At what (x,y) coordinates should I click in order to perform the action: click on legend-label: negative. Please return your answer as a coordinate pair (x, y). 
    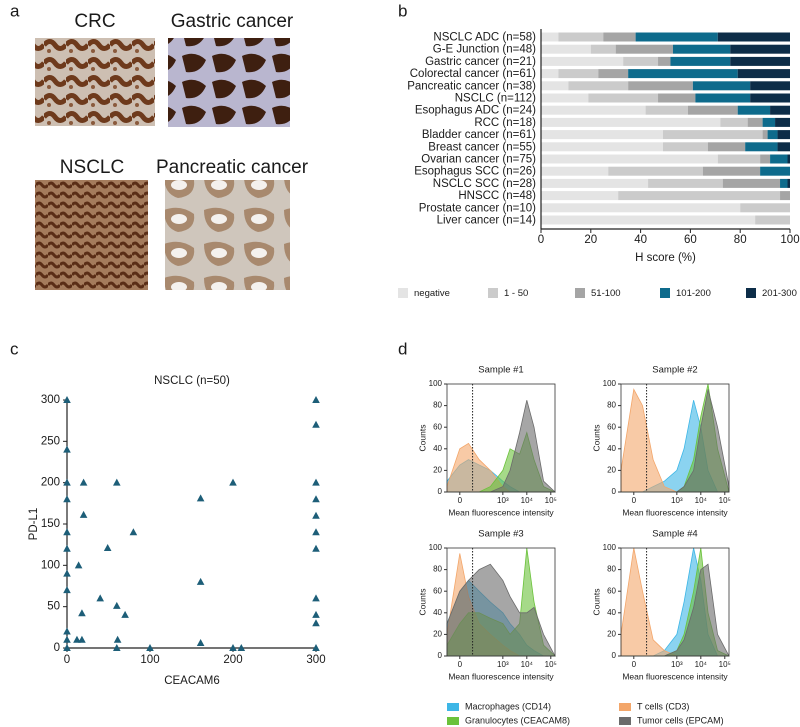
    Looking at the image, I should click on (432, 293).